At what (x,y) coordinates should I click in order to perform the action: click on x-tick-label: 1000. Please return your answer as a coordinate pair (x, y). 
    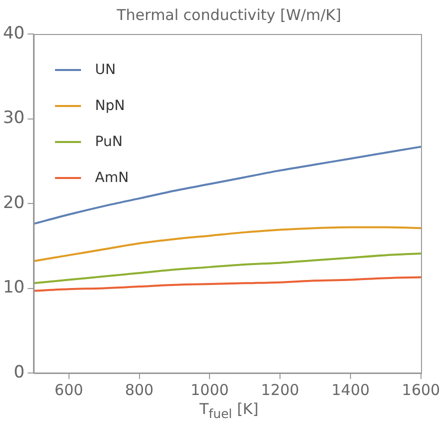
    Looking at the image, I should click on (209, 389).